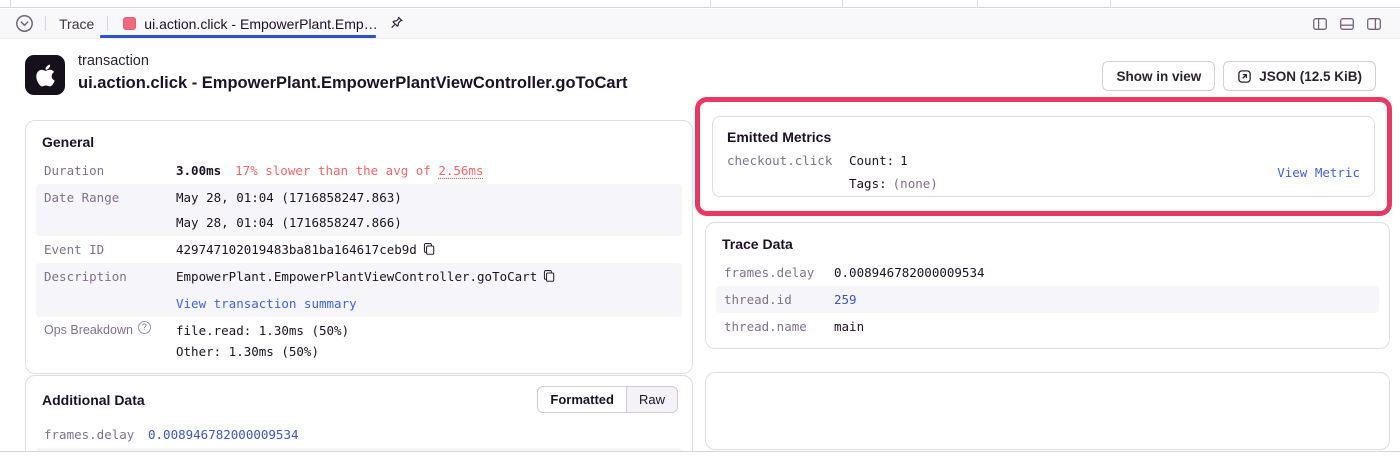 The width and height of the screenshot is (1400, 464). What do you see at coordinates (757, 244) in the screenshot?
I see `trace-data-title: Trace Data` at bounding box center [757, 244].